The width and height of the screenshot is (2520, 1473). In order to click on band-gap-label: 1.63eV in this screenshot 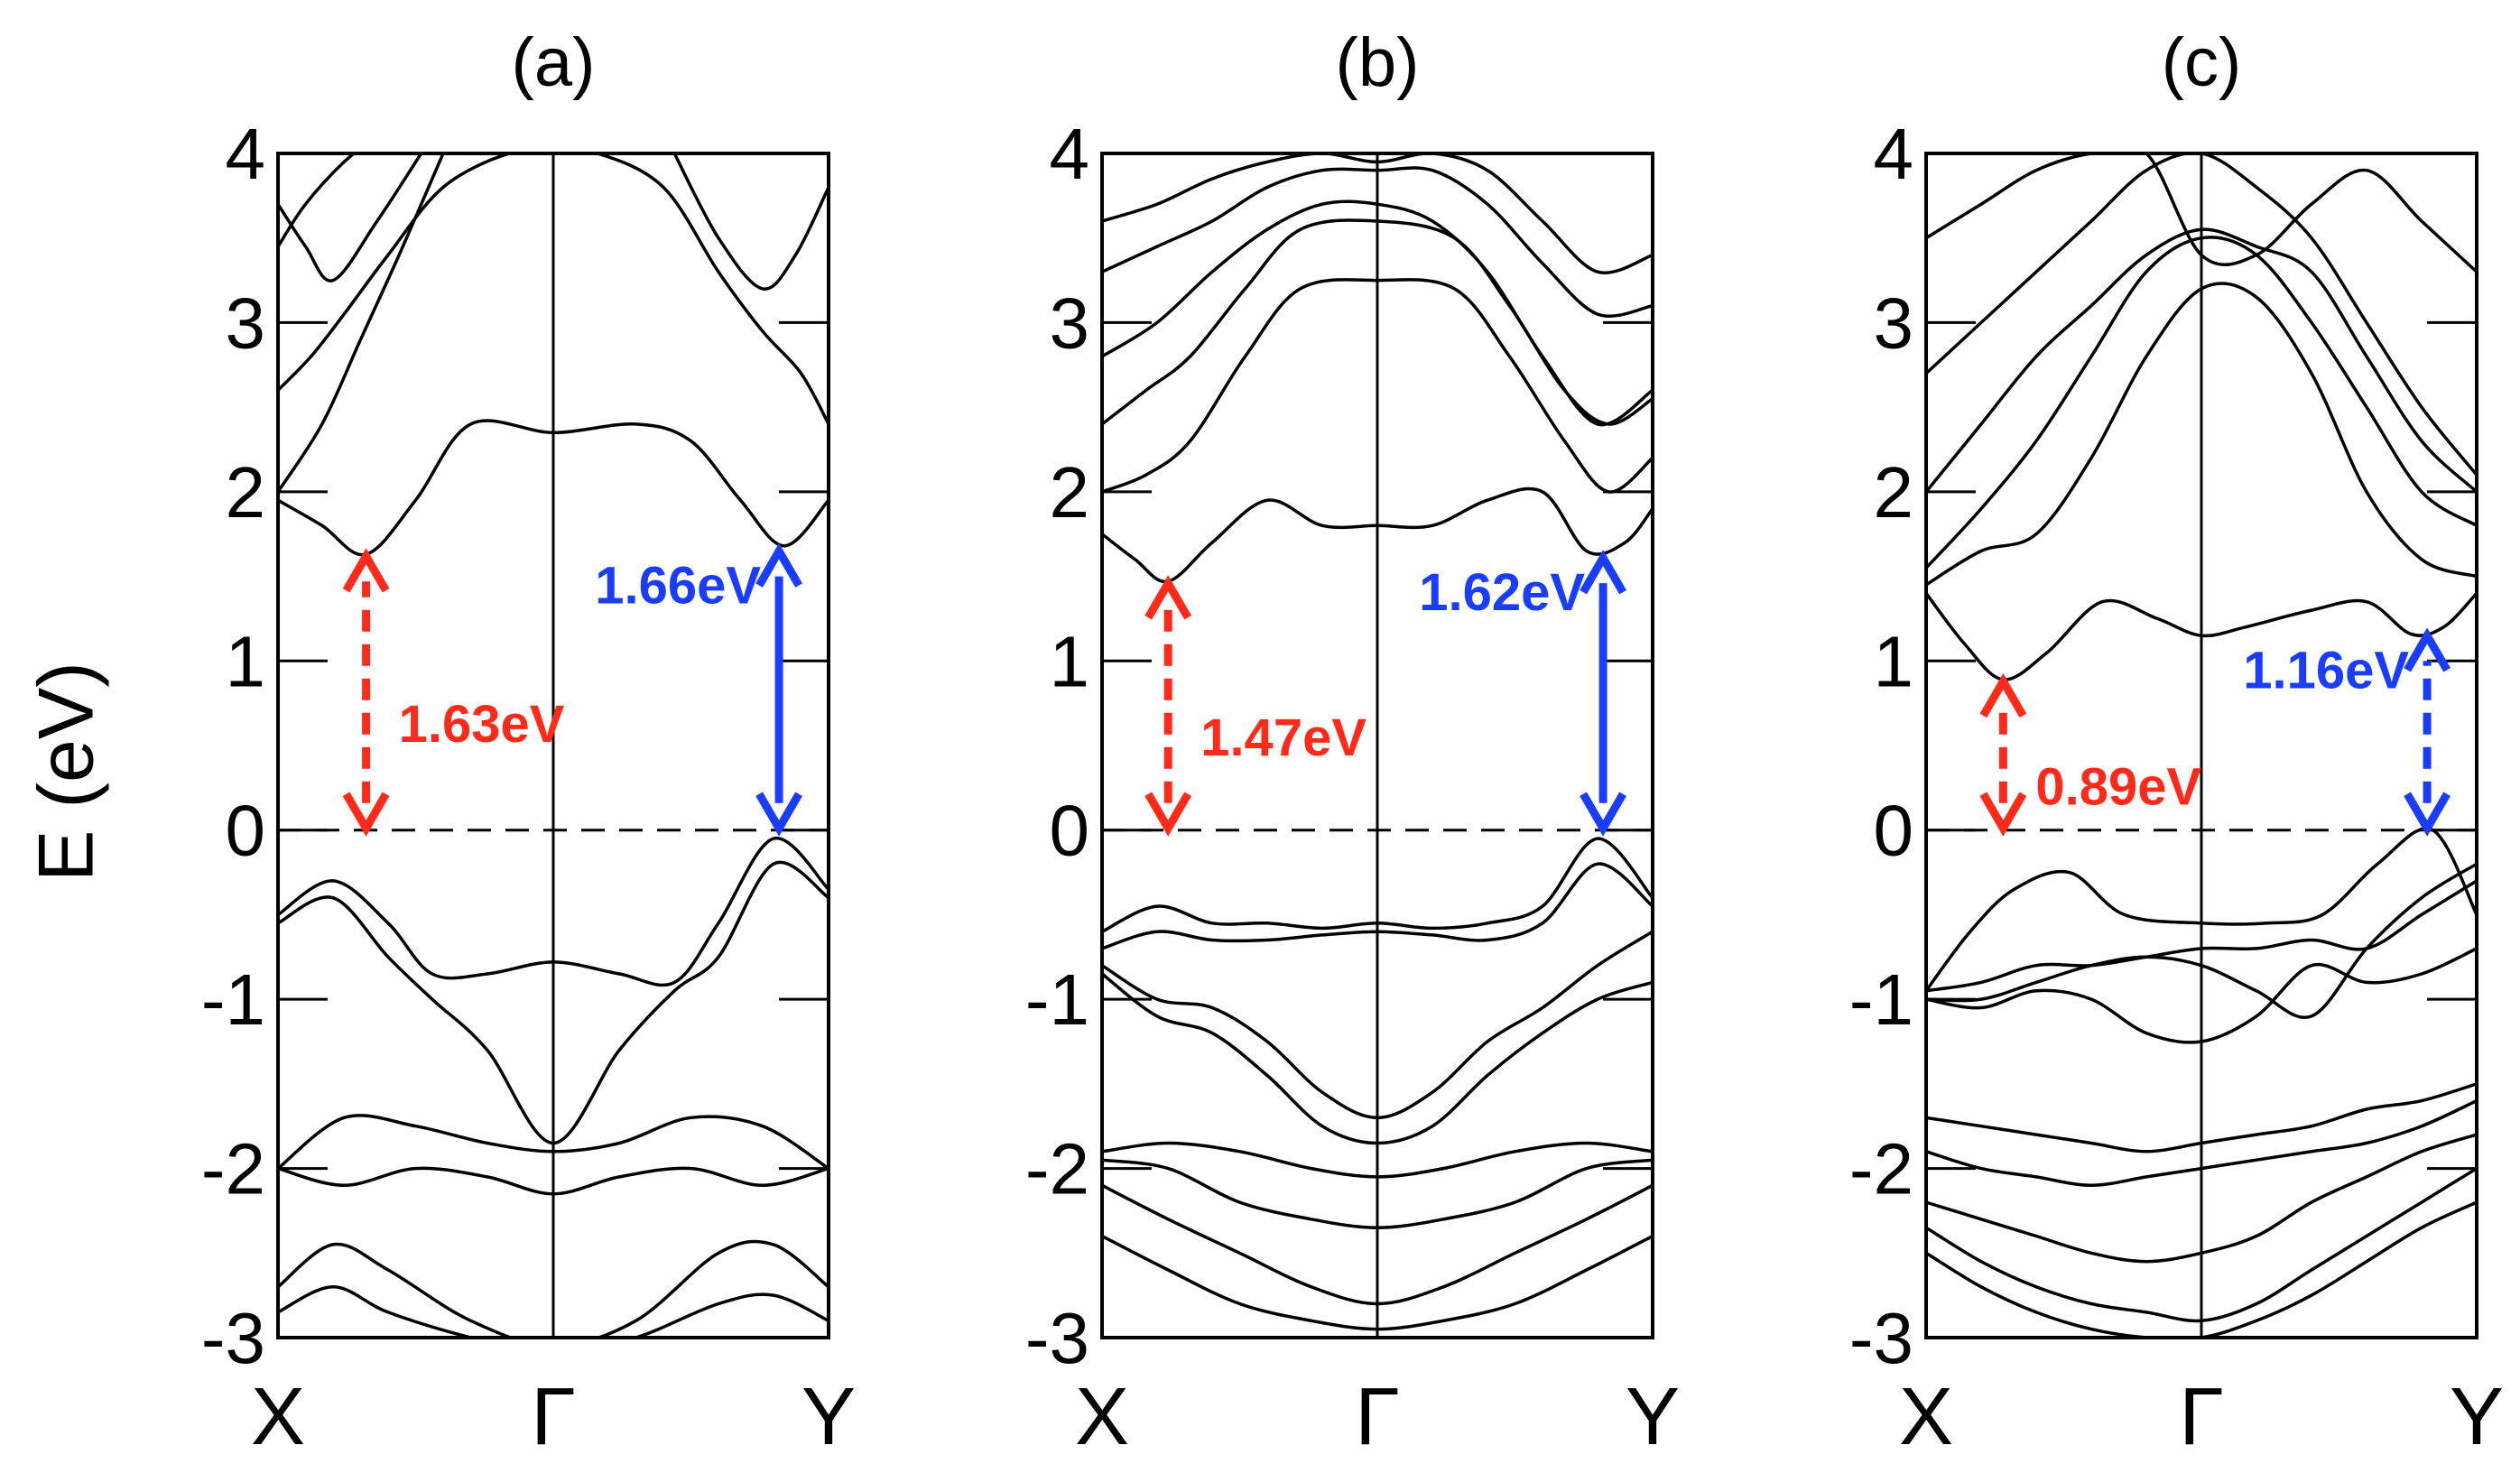, I will do `click(482, 724)`.